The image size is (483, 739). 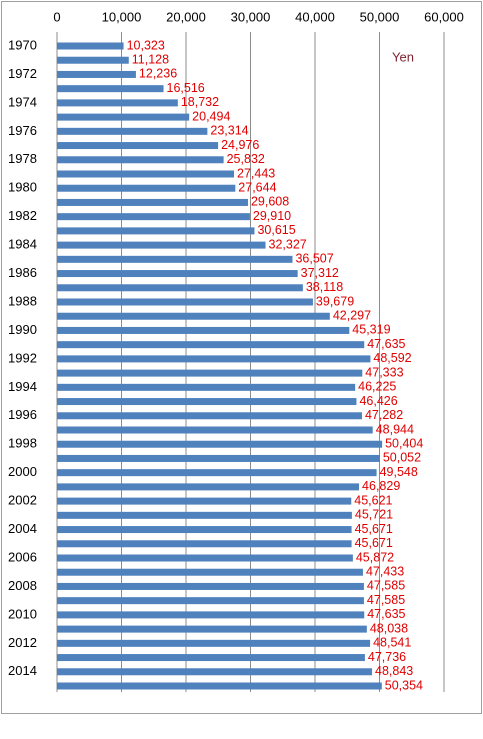 I want to click on unit-annotation: Yen, so click(x=403, y=56).